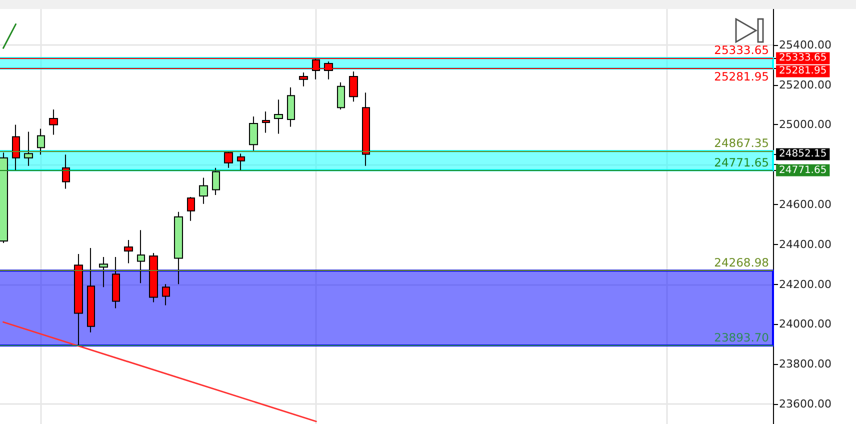 This screenshot has width=856, height=424. Describe the element at coordinates (803, 154) in the screenshot. I see `y-tick-label: 24852.15` at that location.